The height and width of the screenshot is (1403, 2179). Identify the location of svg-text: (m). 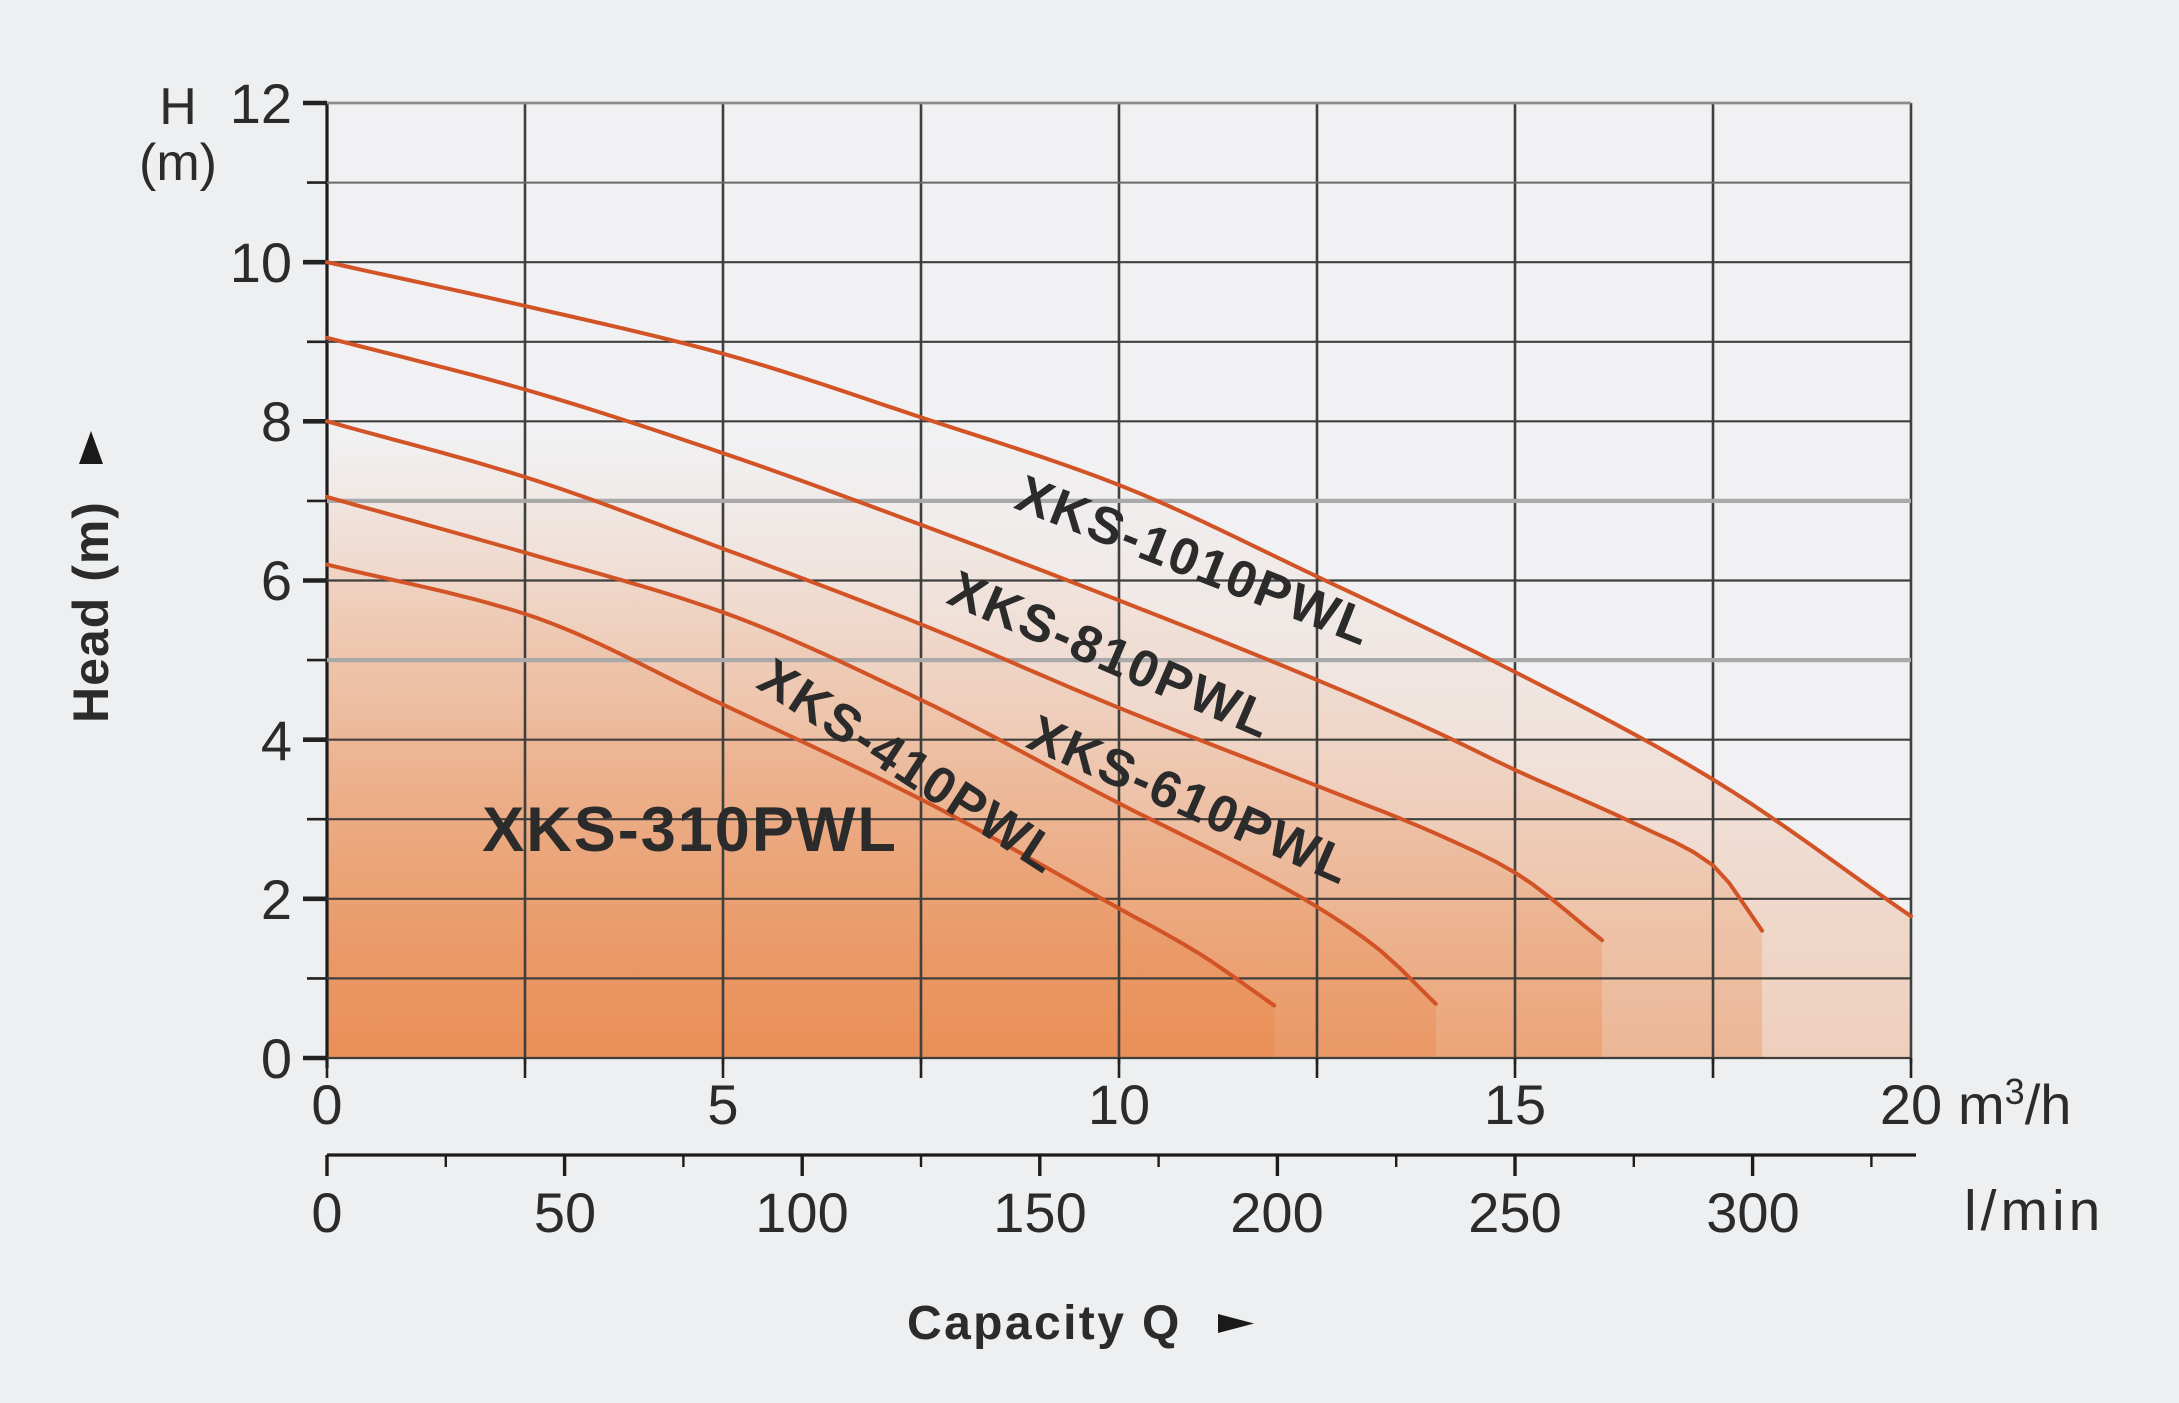
(178, 163).